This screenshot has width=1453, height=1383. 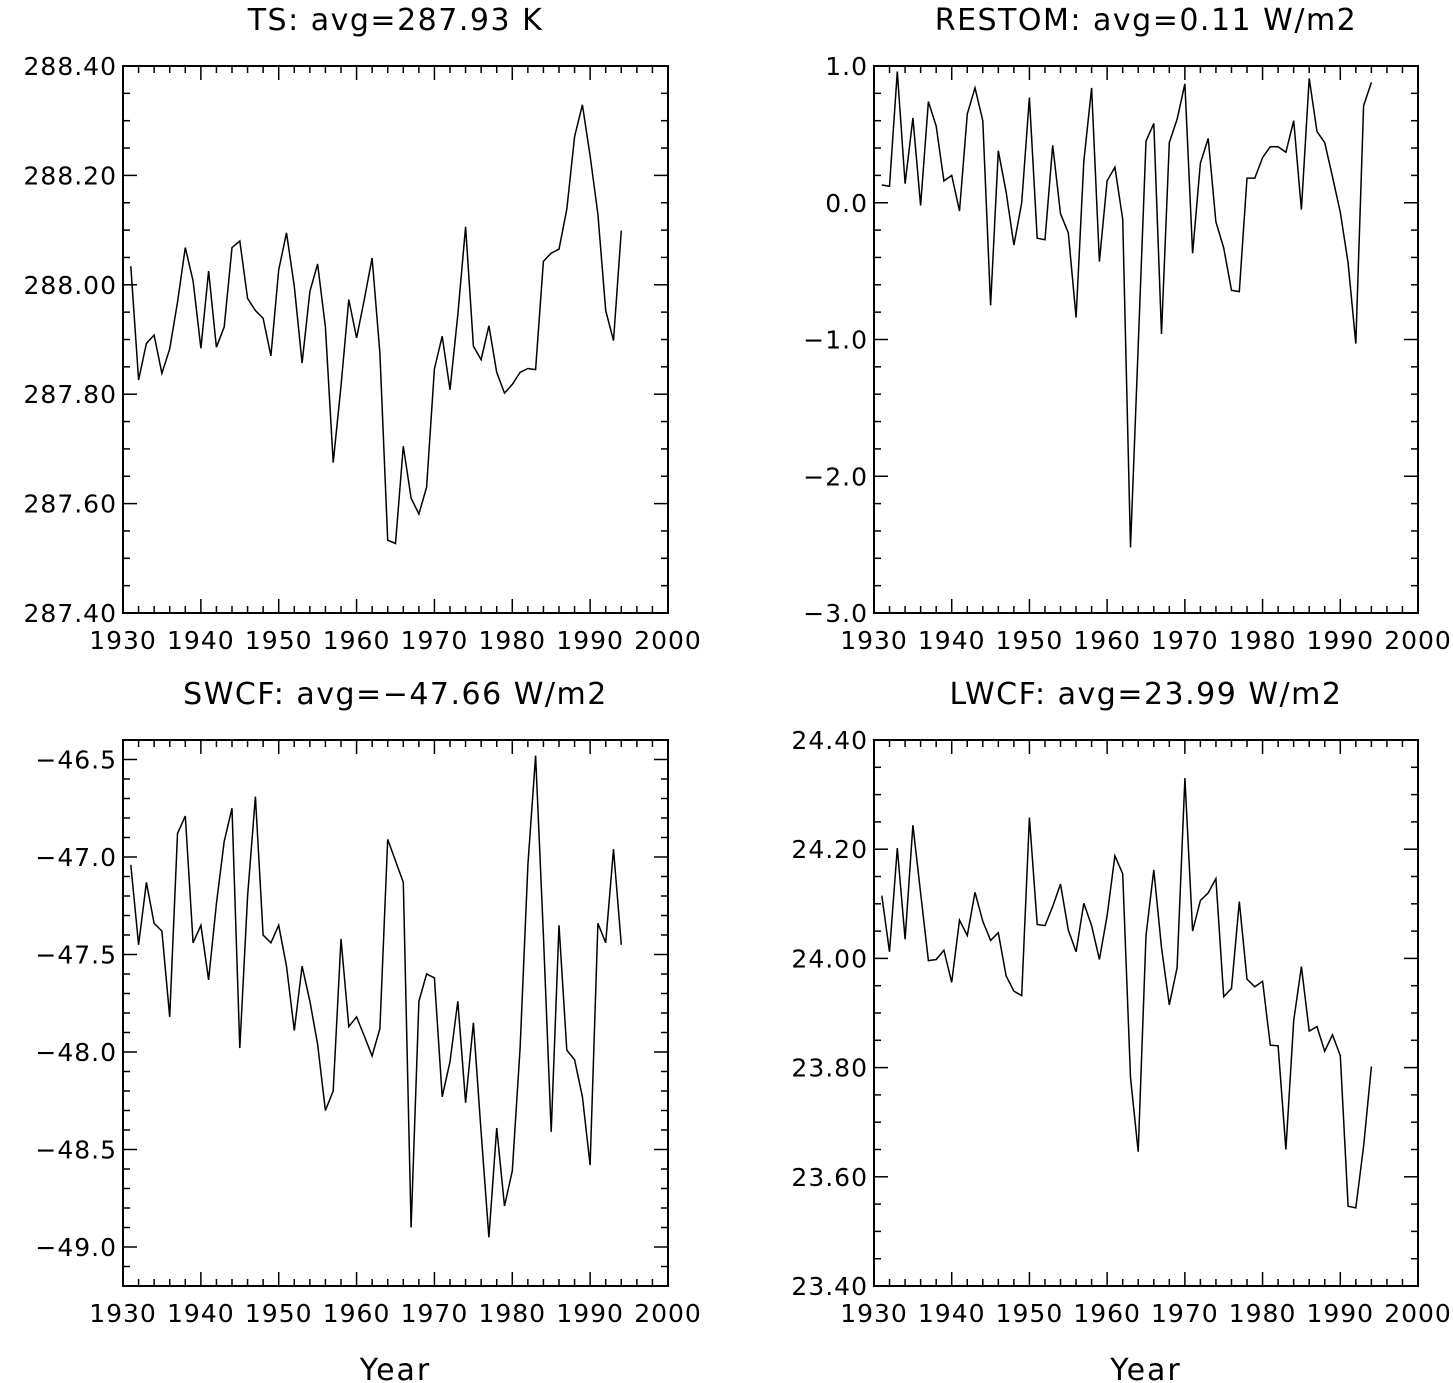 I want to click on y-tick-label: 24.40, so click(x=829, y=740).